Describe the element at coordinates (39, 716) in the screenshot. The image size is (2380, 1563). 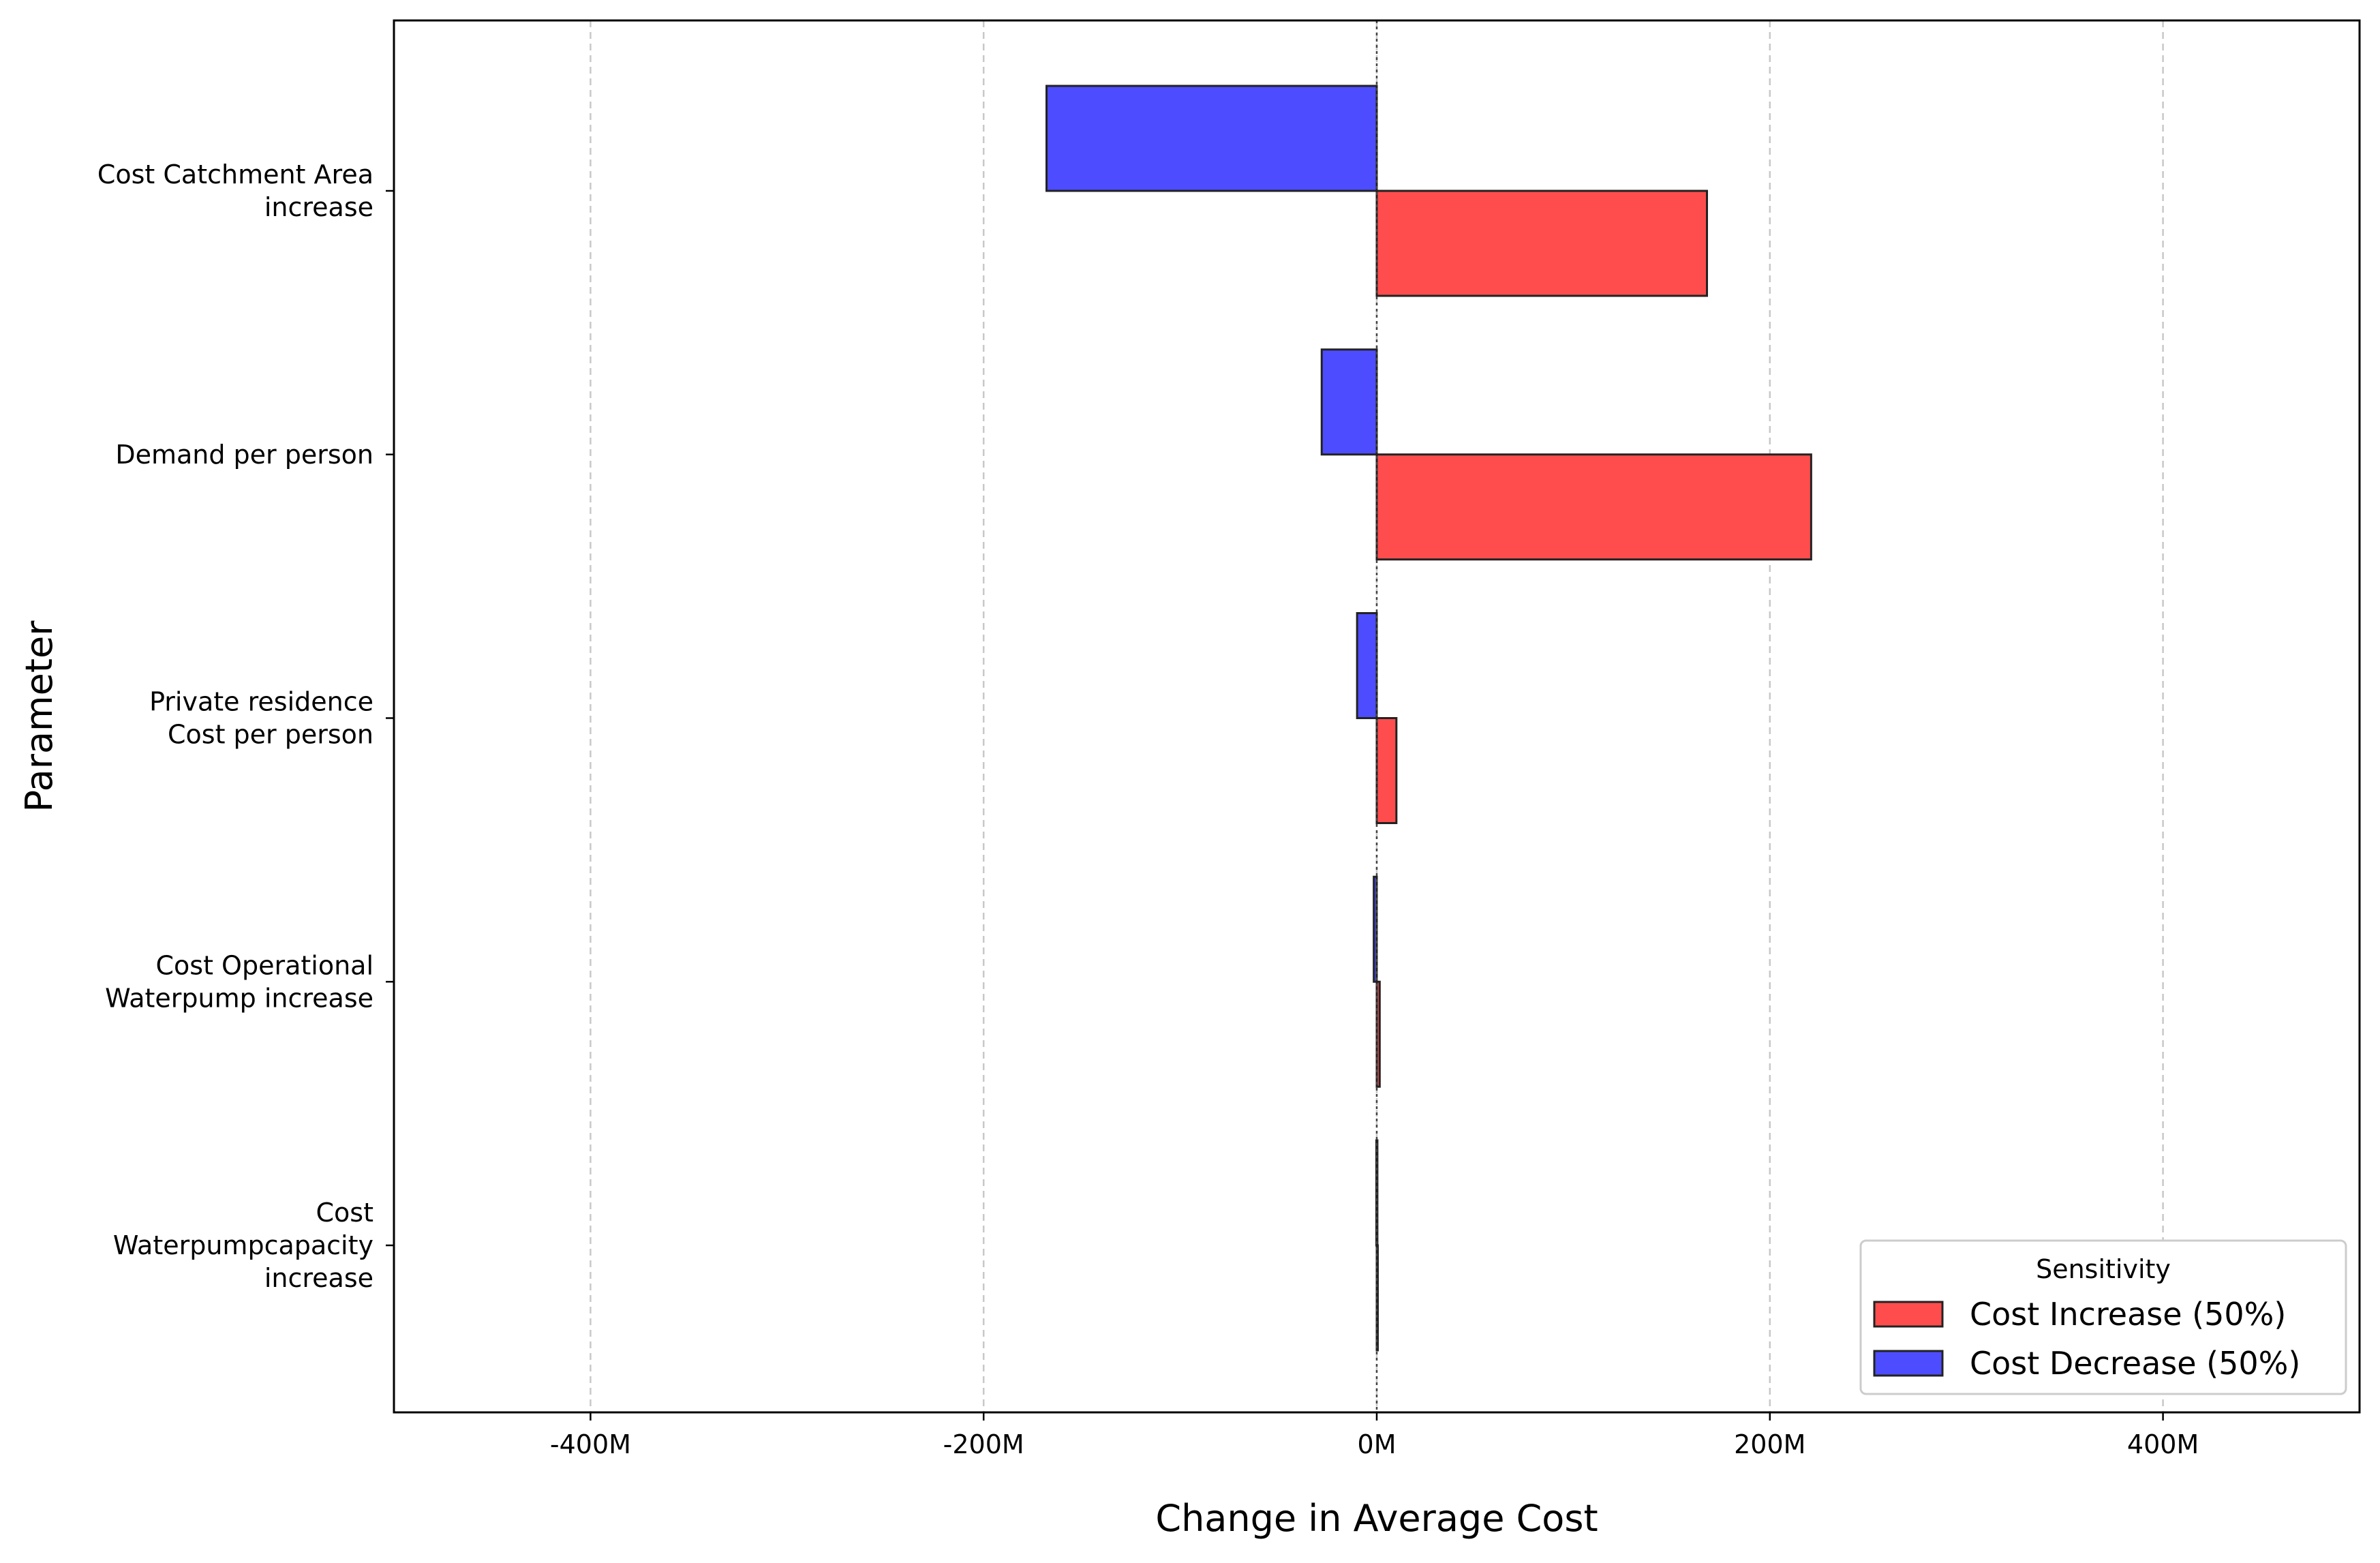
I see `y-axis-title: Parameter` at that location.